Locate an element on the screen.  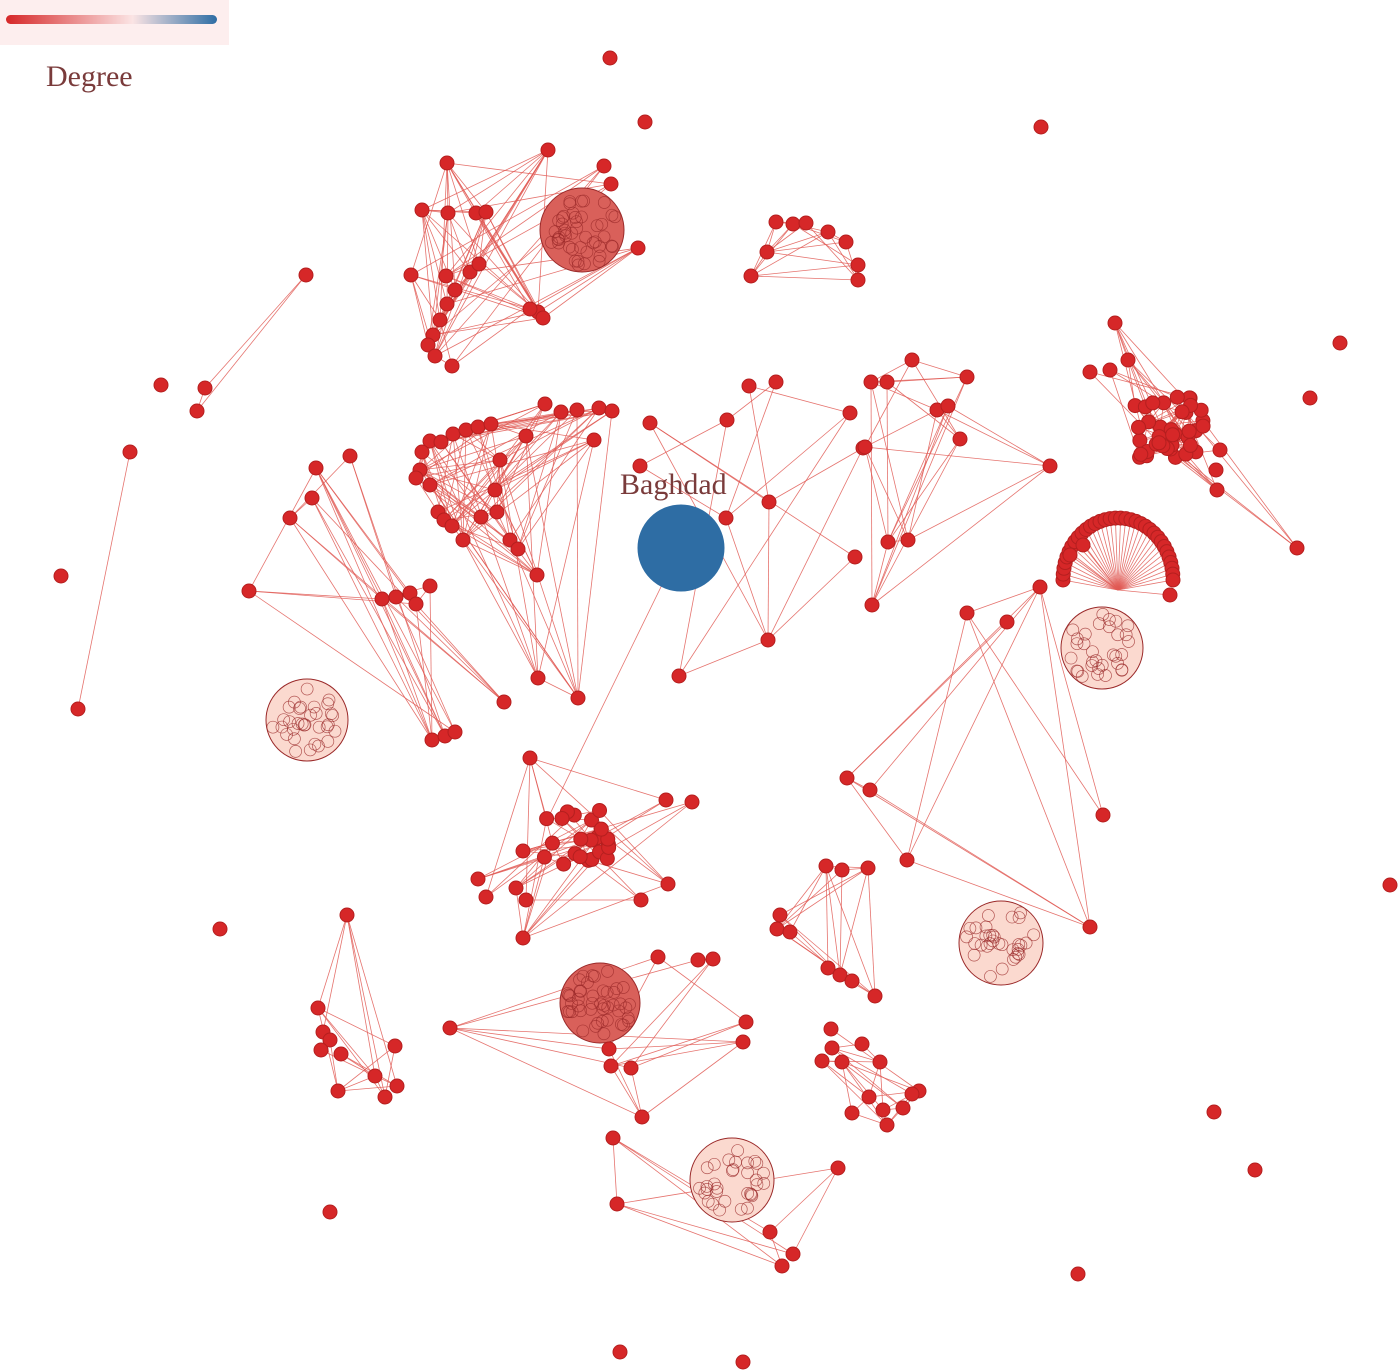
community-cluster-bottom is located at coordinates (600, 1003).